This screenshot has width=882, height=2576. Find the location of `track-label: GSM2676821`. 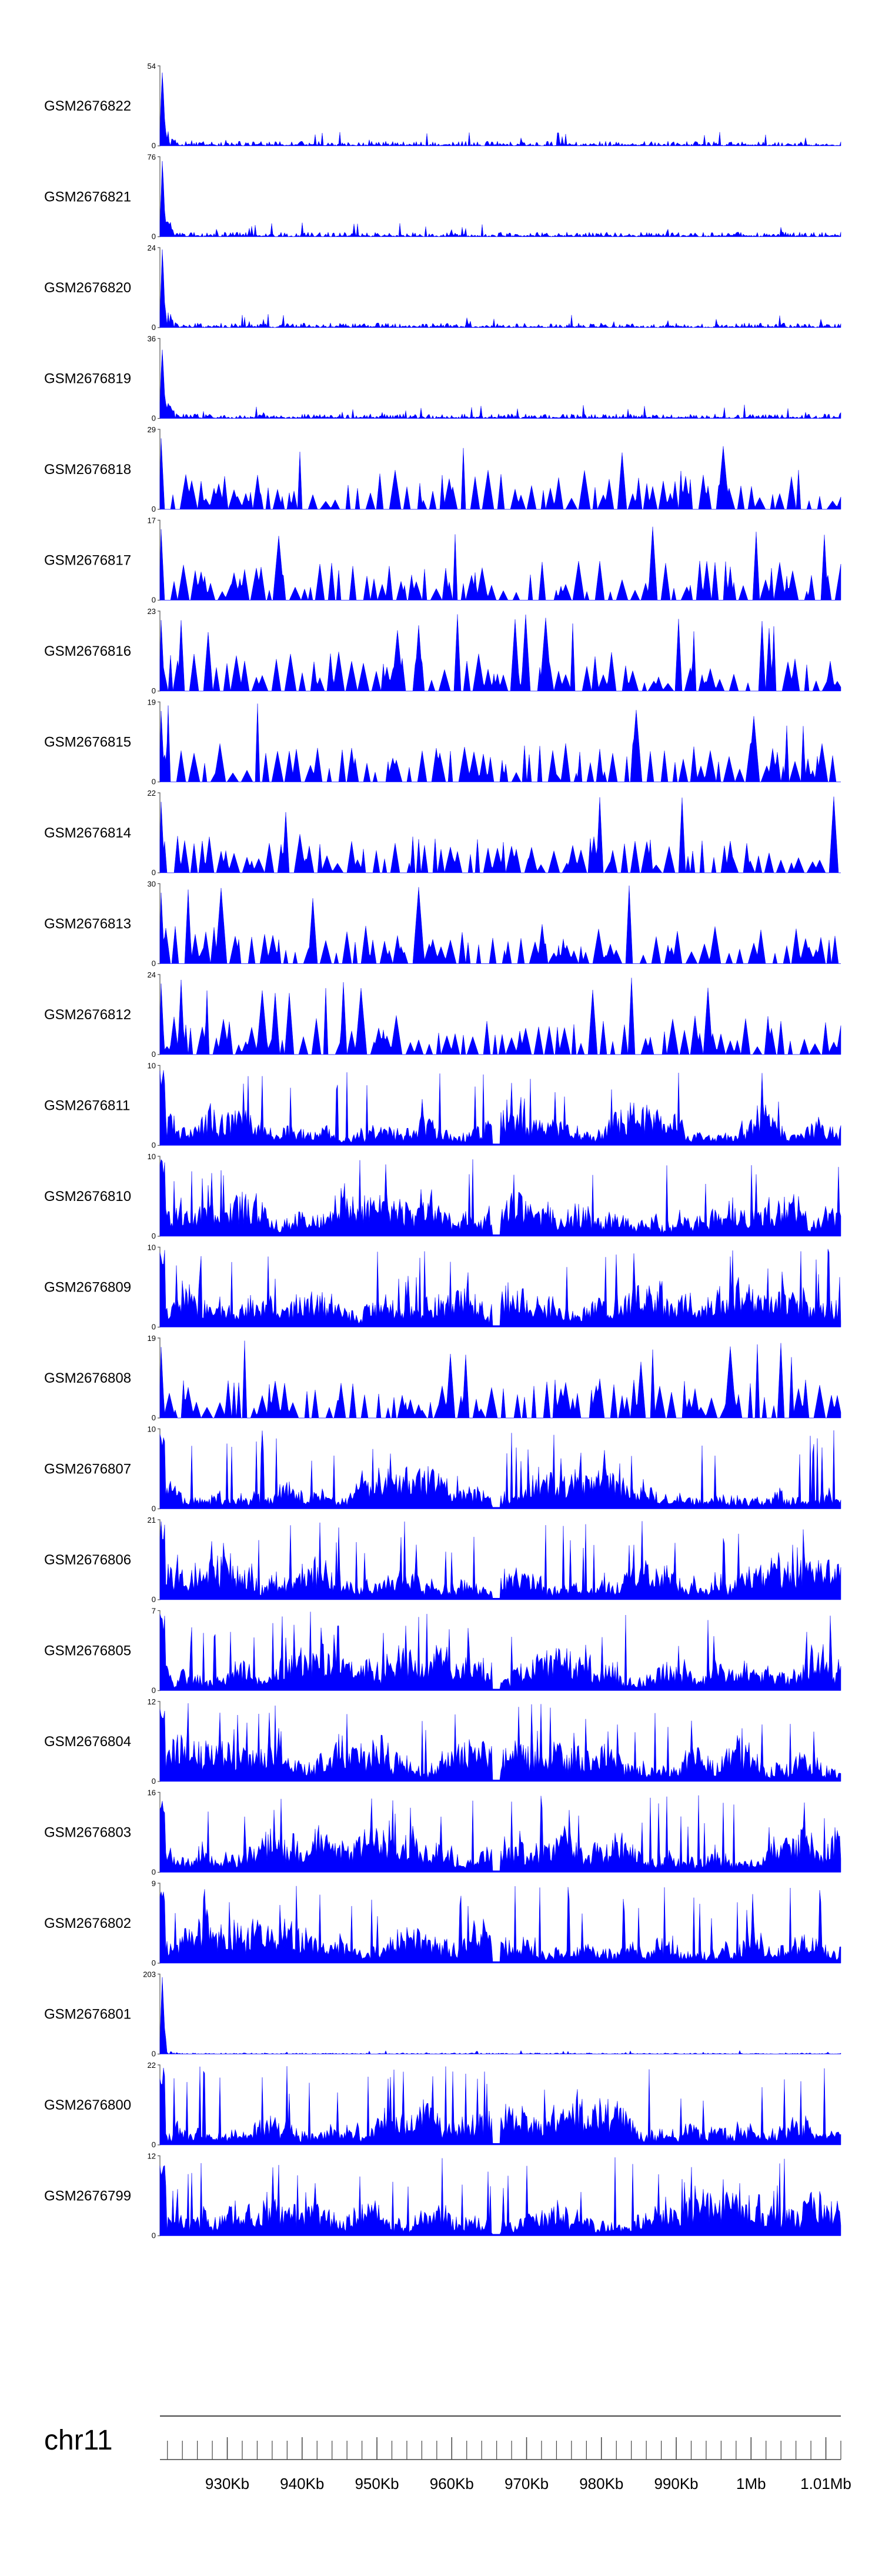

track-label: GSM2676821 is located at coordinates (87, 197).